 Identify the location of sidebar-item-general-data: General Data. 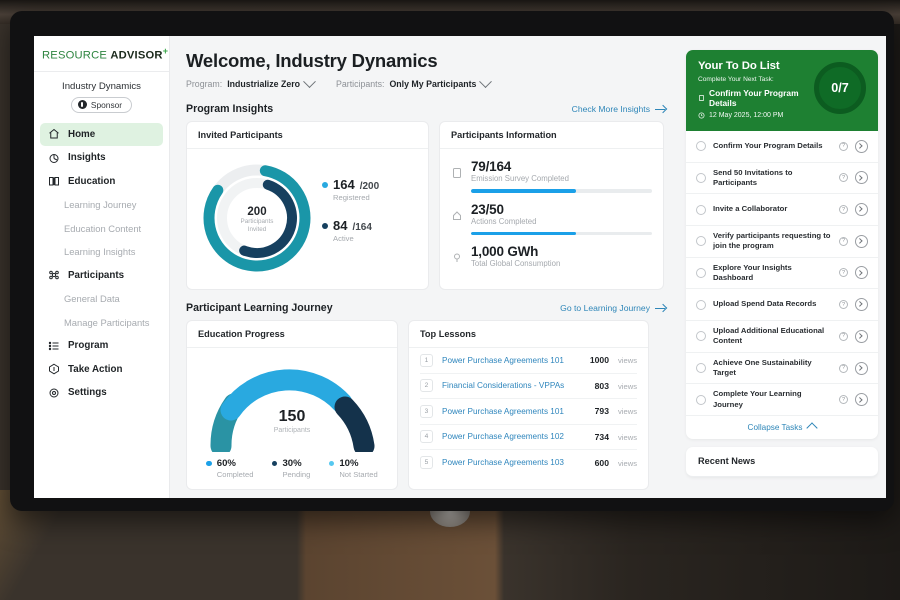
(101, 299).